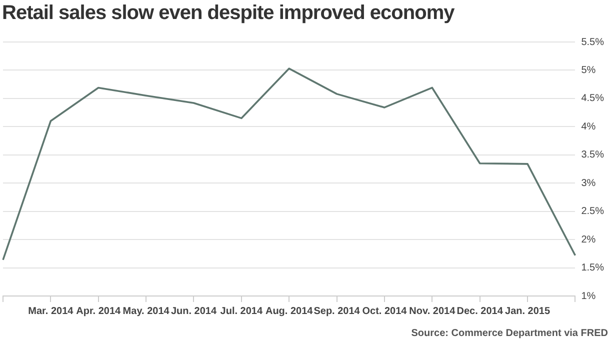 The image size is (614, 346). Describe the element at coordinates (241, 311) in the screenshot. I see `x-tick-label: Jul. 2014` at that location.